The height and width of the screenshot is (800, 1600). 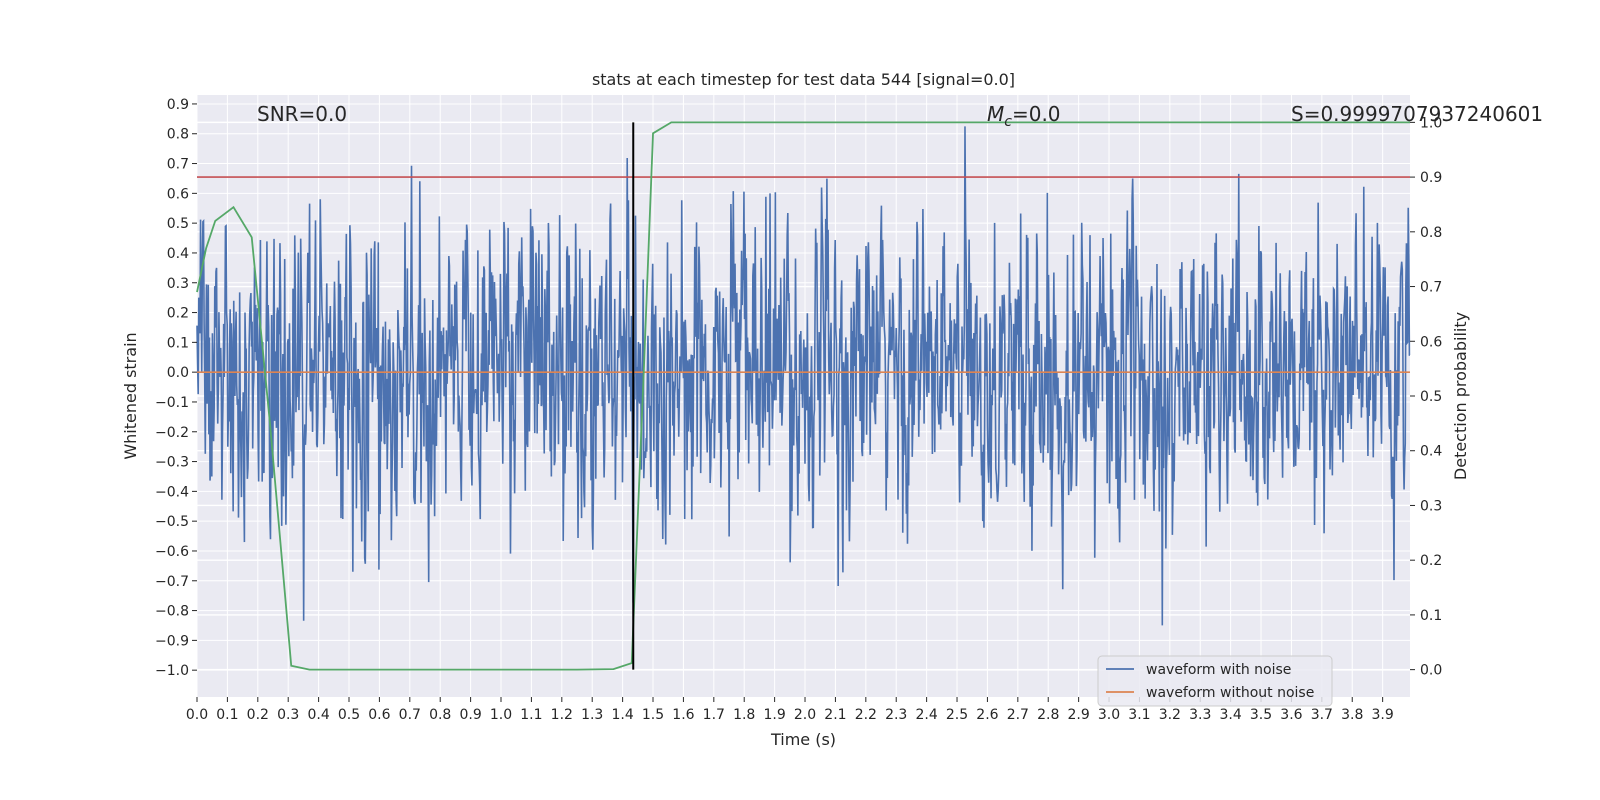 I want to click on x-tick-label: 2.5, so click(x=957, y=715).